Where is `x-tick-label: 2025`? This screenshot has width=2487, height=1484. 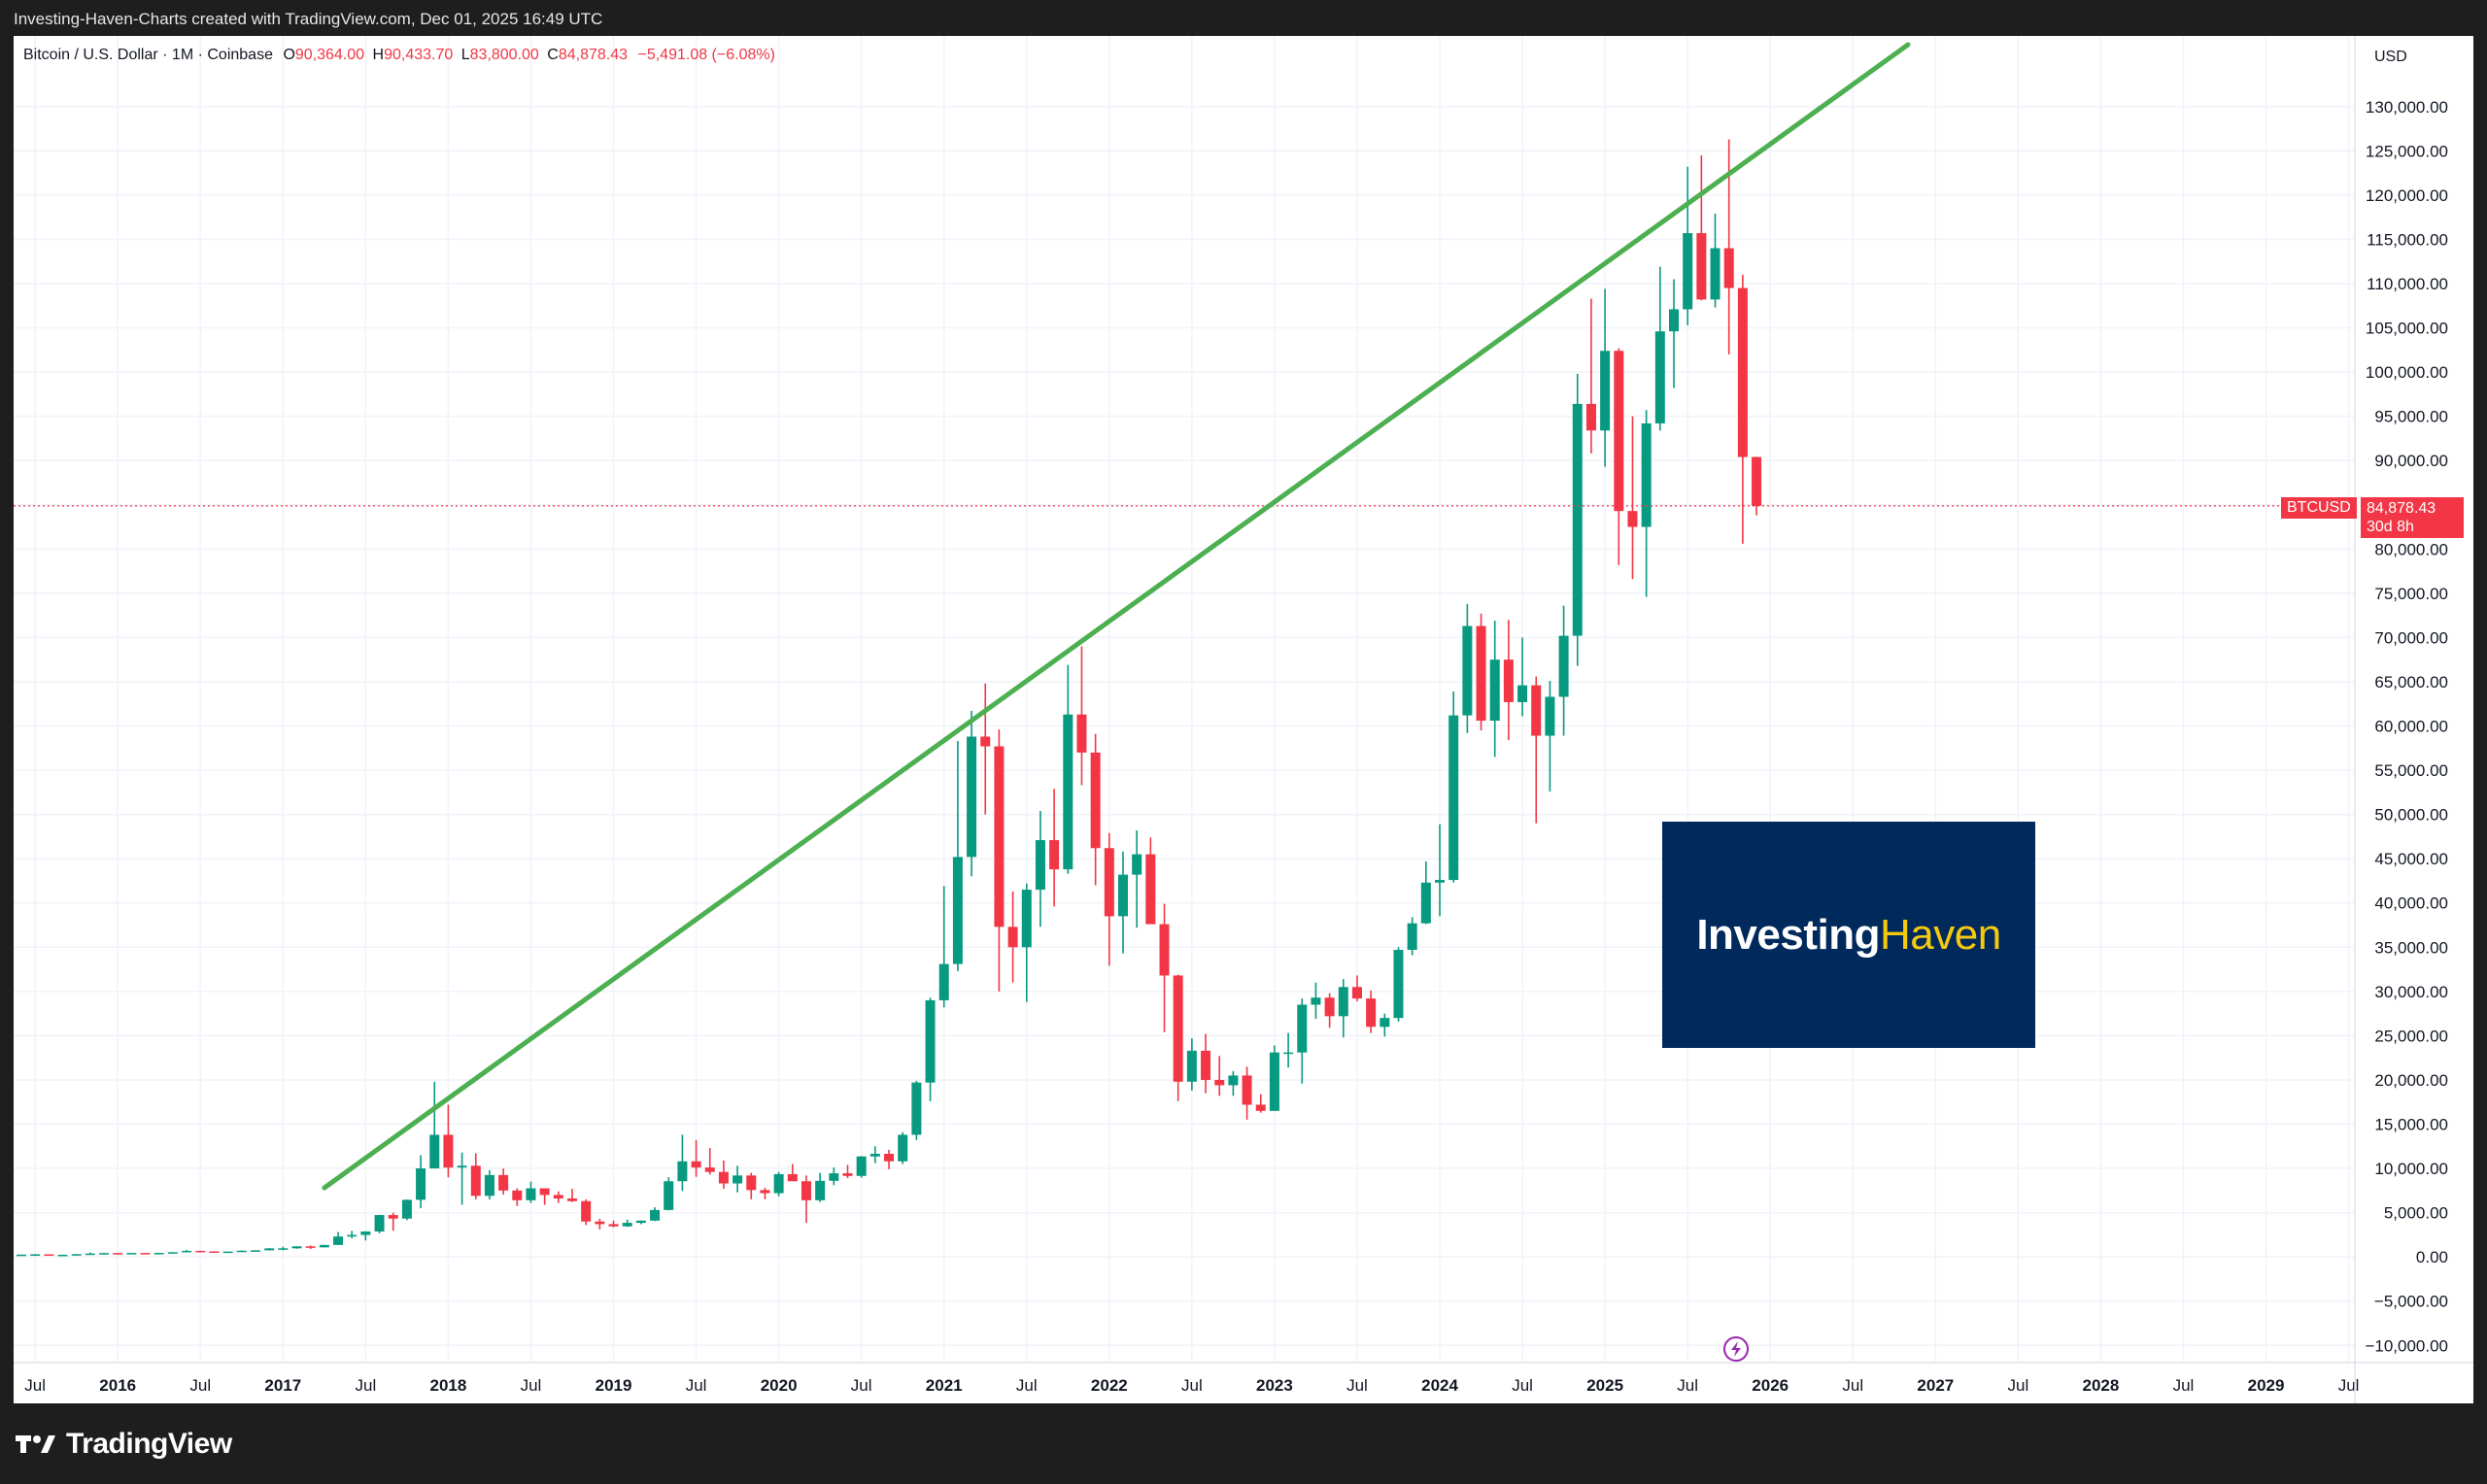
x-tick-label: 2025 is located at coordinates (1604, 1385).